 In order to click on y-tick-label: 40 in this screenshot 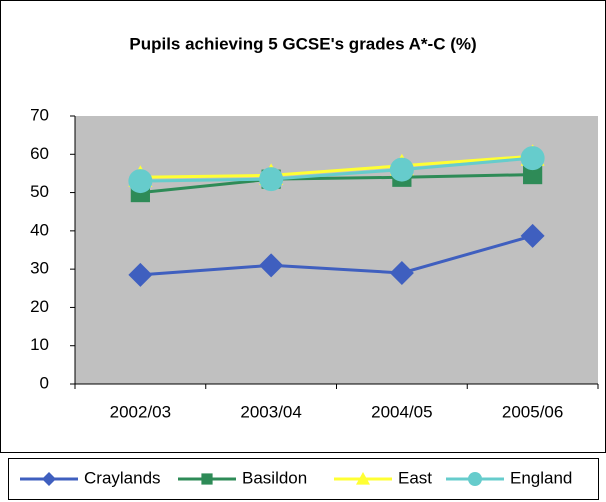, I will do `click(39, 229)`.